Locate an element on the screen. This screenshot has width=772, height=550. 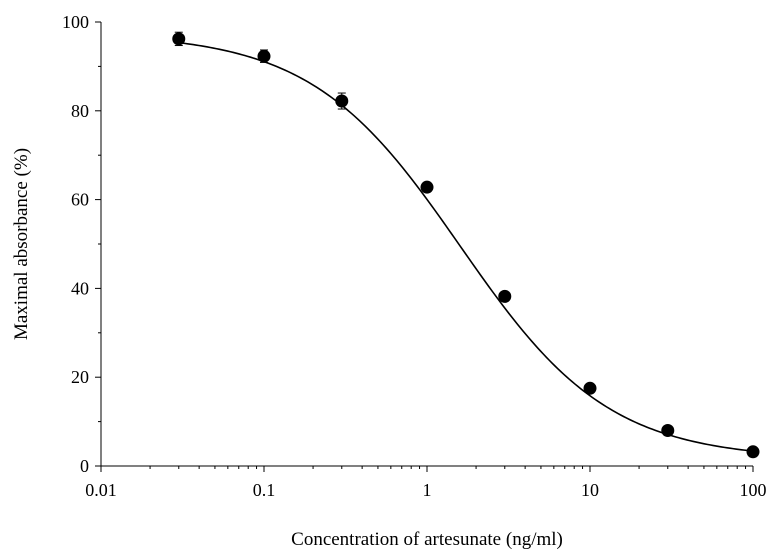
y-axis-label: Maximal absorbance (%) is located at coordinates (21, 244).